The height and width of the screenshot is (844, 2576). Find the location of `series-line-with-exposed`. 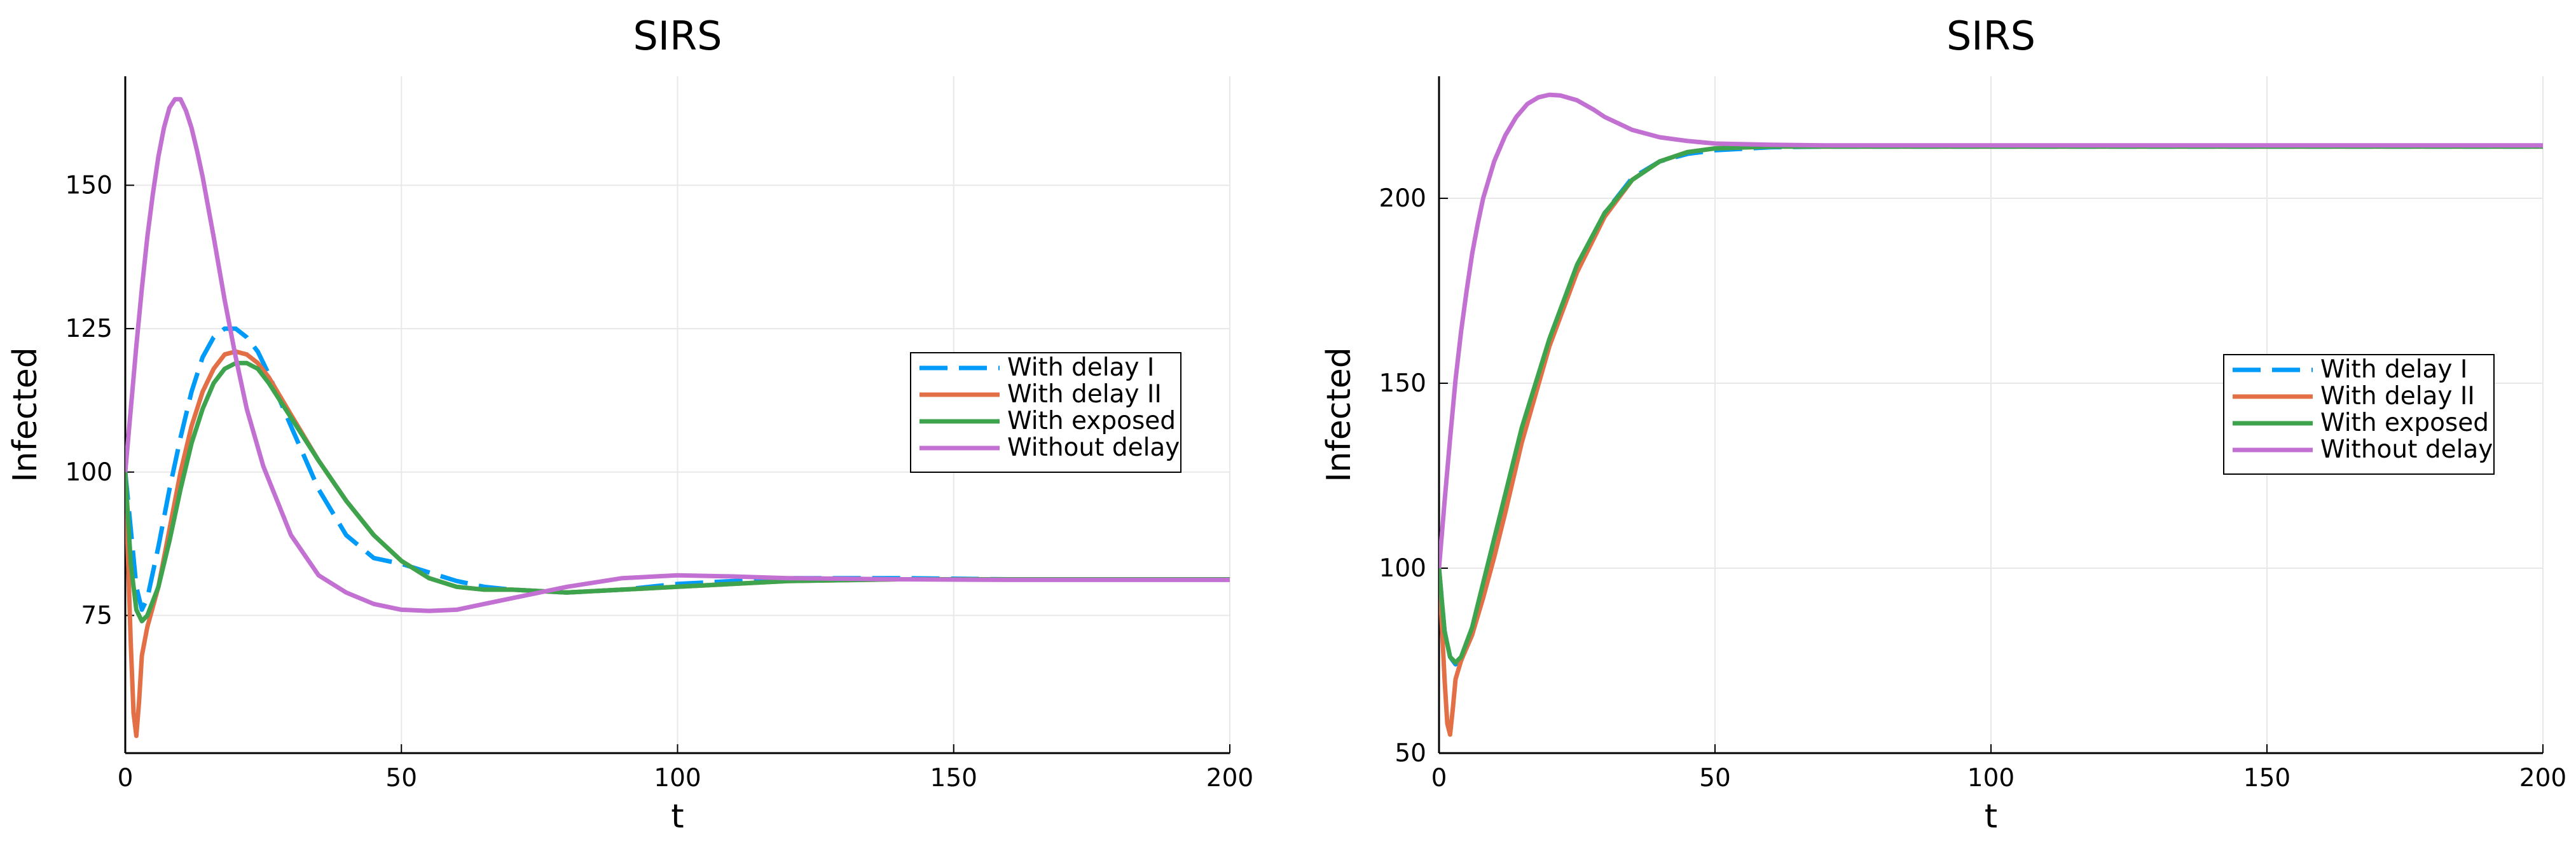

series-line-with-exposed is located at coordinates (677, 491).